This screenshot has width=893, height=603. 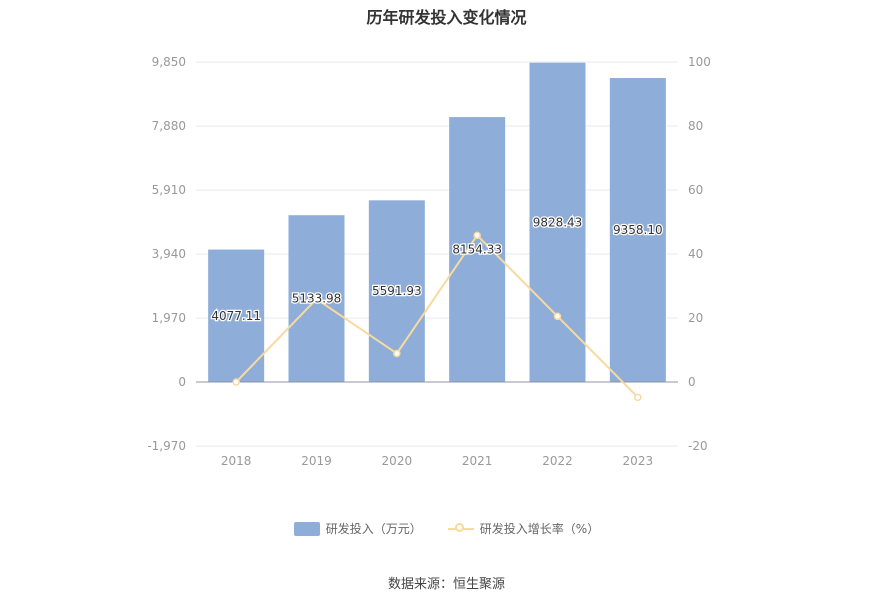 What do you see at coordinates (373, 529) in the screenshot?
I see `legend-bar-label: 研发投入（万元）` at bounding box center [373, 529].